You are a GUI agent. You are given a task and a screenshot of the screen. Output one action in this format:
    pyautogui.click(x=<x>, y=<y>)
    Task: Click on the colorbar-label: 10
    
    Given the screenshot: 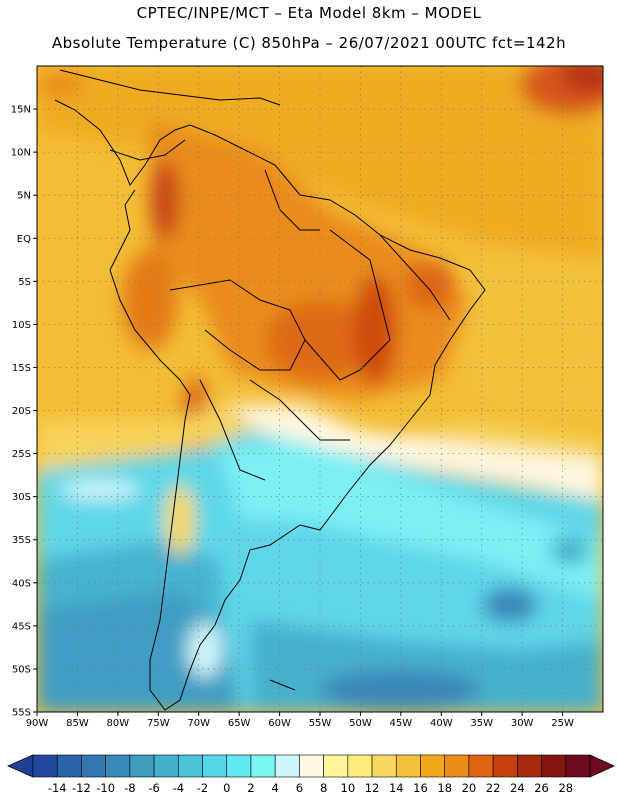 What is the action you would take?
    pyautogui.click(x=348, y=788)
    